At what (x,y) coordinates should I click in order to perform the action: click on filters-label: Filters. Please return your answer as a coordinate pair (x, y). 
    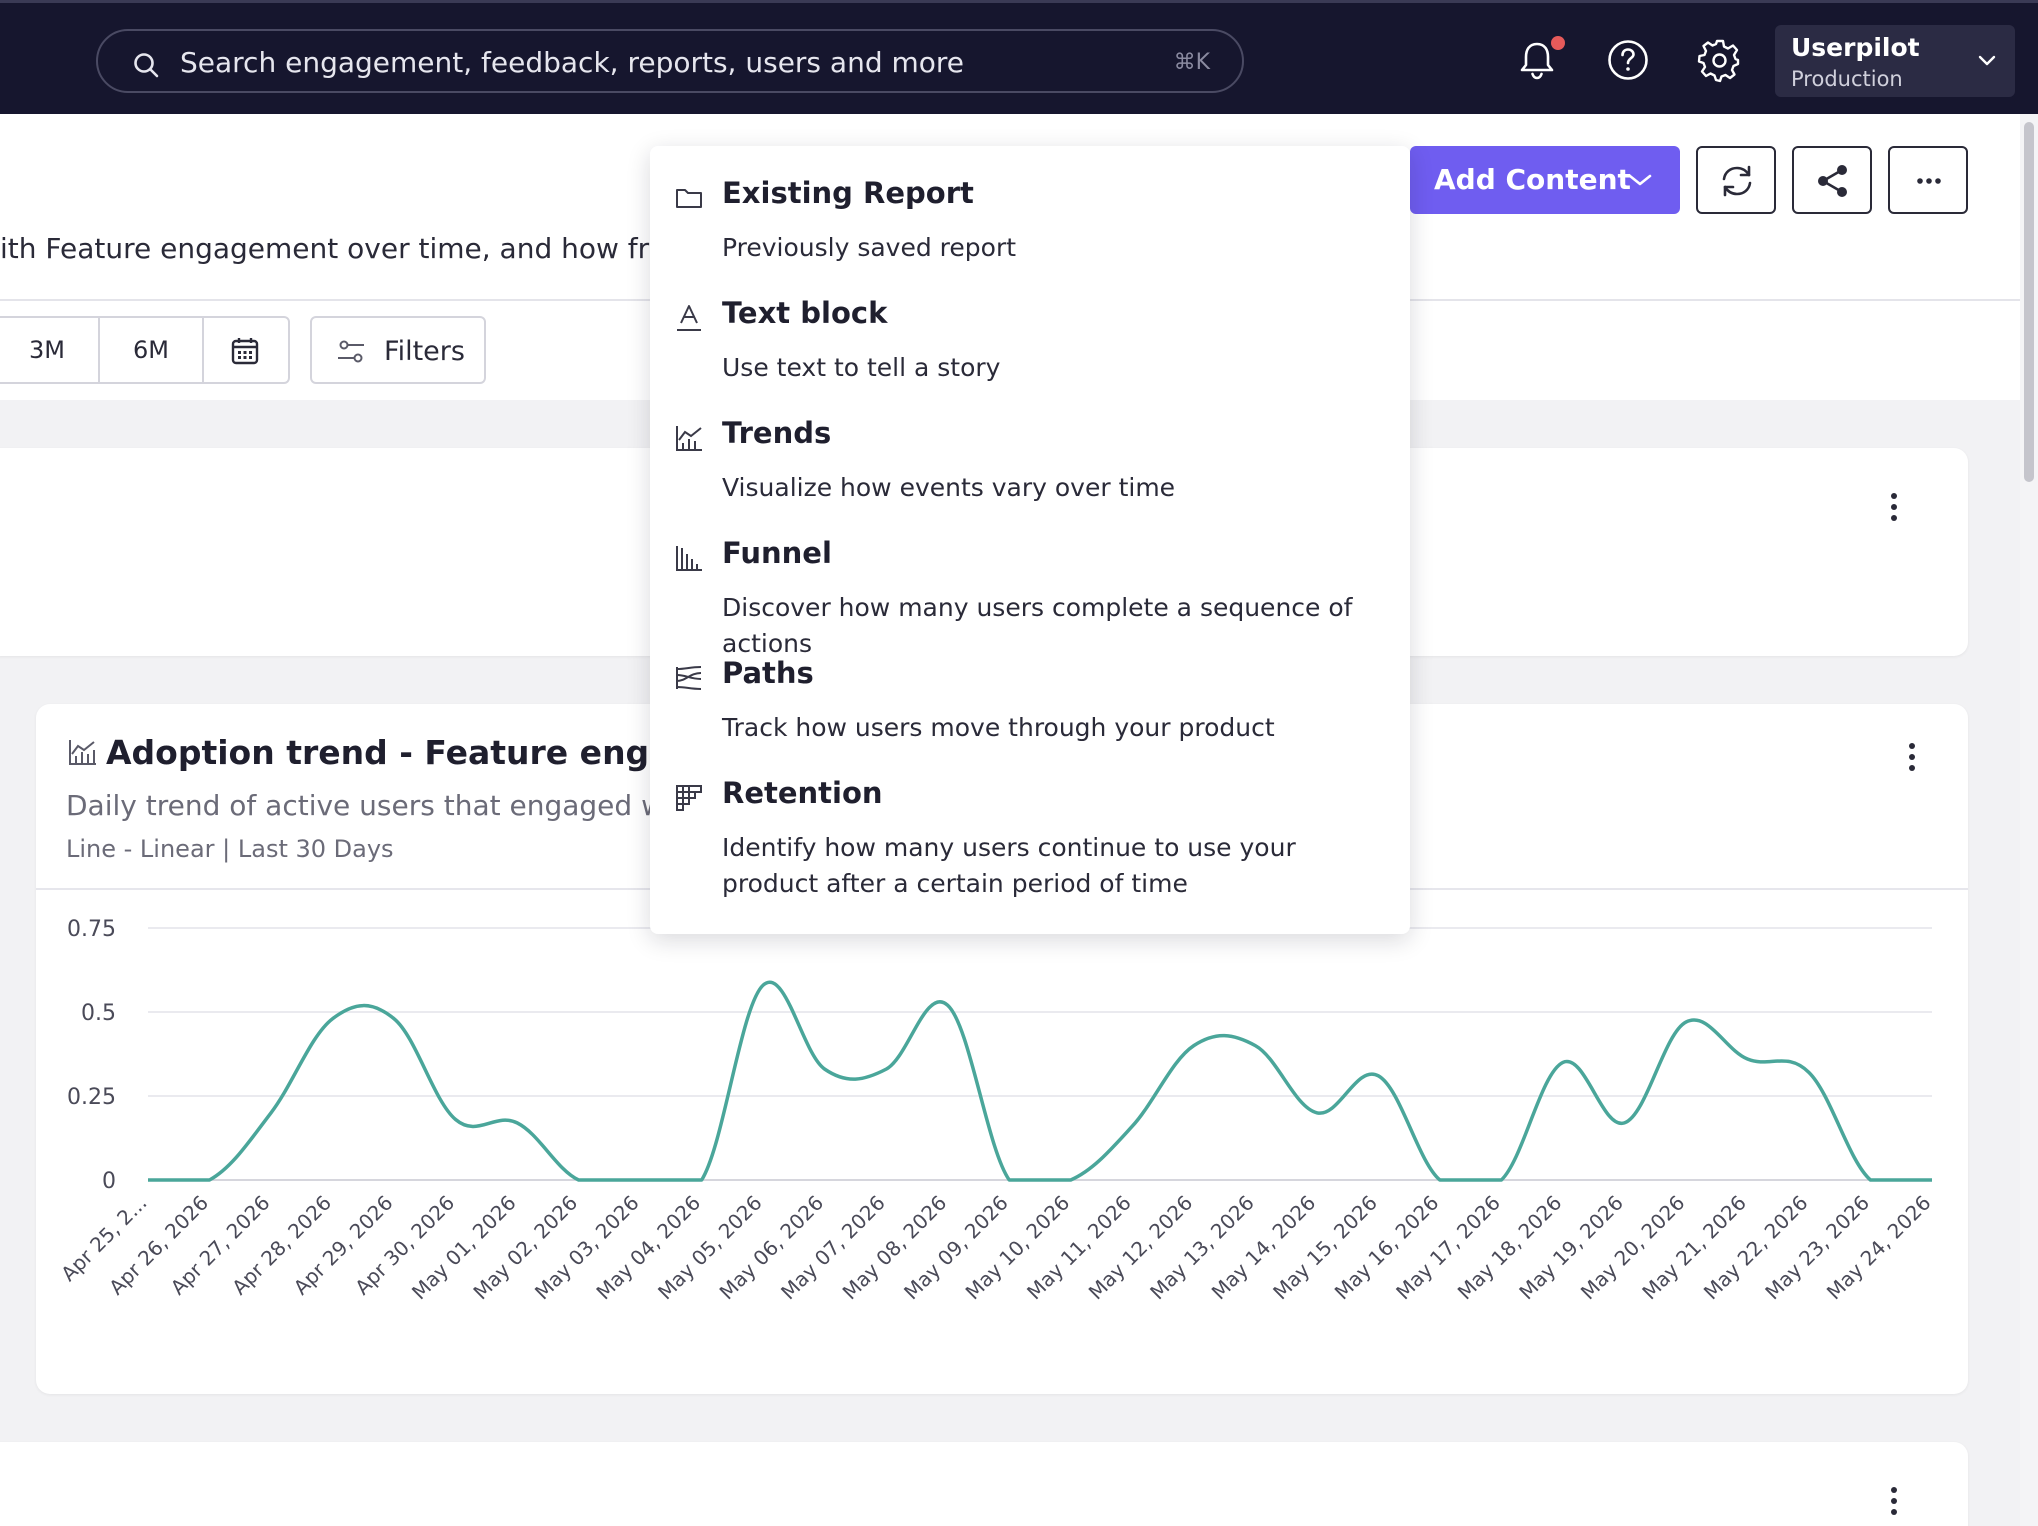
    Looking at the image, I should click on (424, 351).